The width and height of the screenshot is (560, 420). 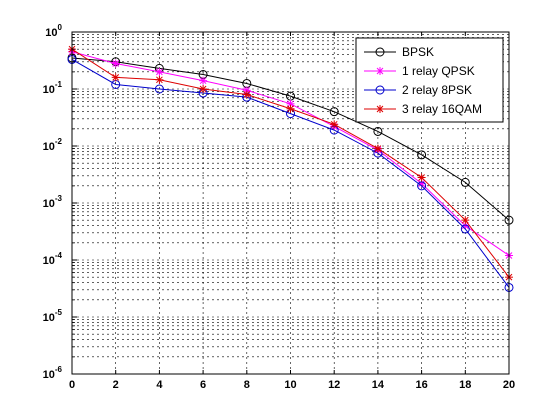 What do you see at coordinates (334, 385) in the screenshot?
I see `x-tick-label: 12` at bounding box center [334, 385].